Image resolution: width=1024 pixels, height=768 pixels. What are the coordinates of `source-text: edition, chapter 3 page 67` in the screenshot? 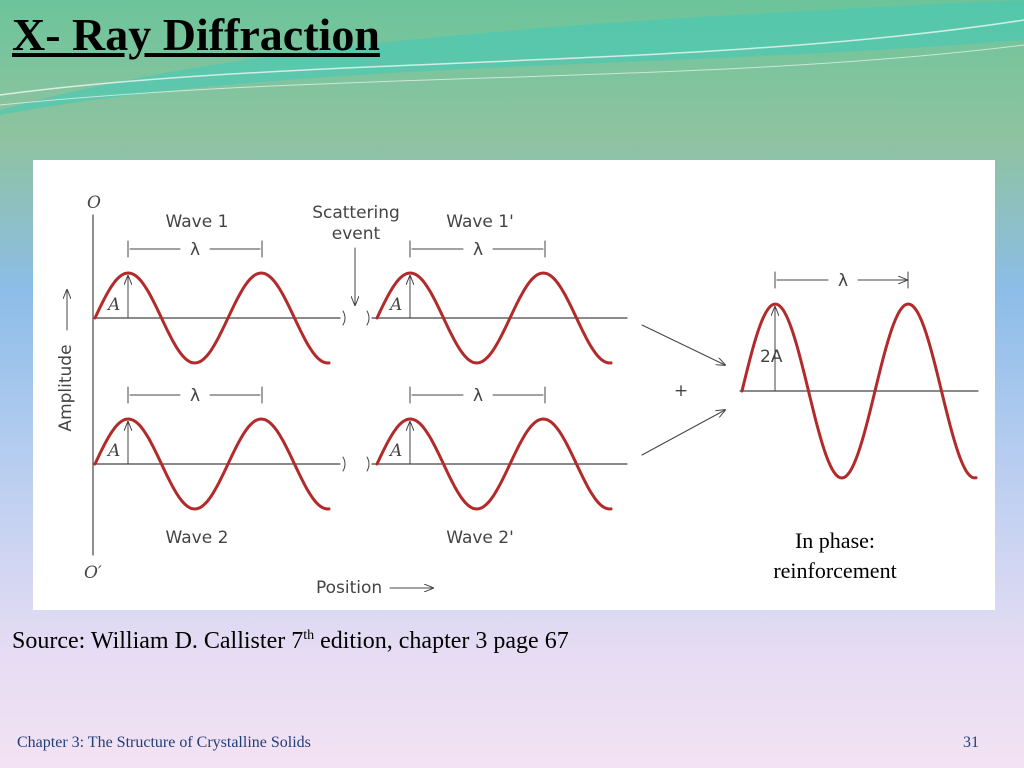 It's located at (441, 641).